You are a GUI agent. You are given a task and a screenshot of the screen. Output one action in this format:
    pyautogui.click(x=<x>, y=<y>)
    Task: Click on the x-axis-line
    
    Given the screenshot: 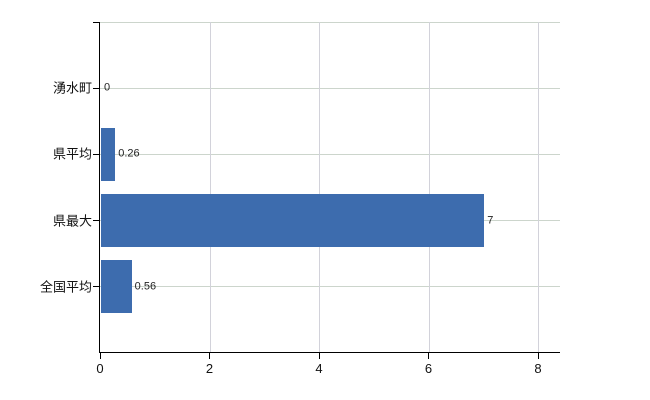 What is the action you would take?
    pyautogui.click(x=330, y=353)
    